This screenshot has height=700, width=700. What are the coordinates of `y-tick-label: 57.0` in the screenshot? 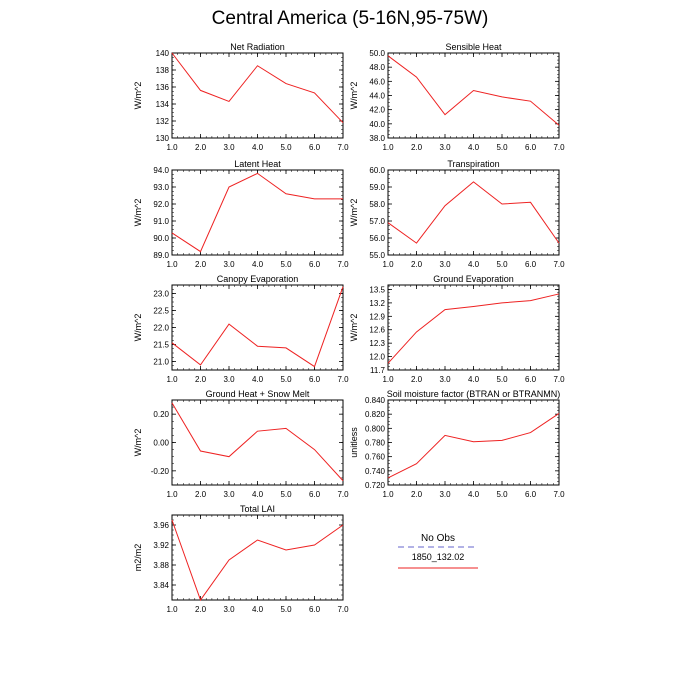 It's located at (377, 221).